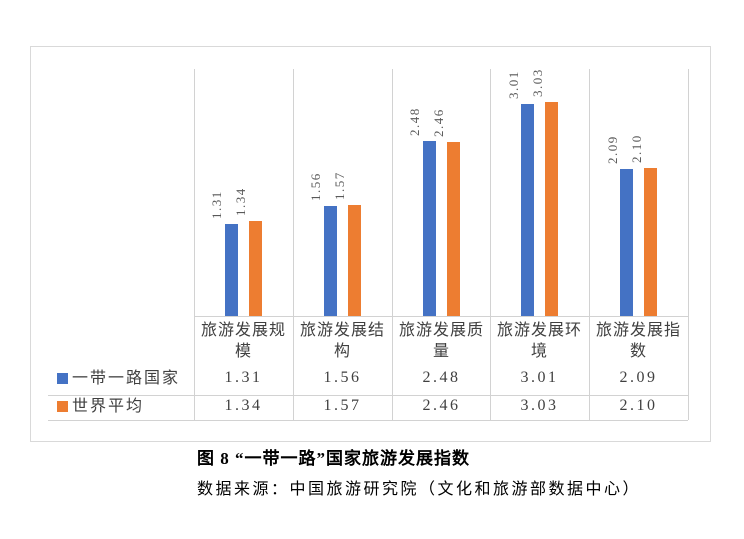  What do you see at coordinates (368, 395) in the screenshot?
I see `table-row-separator-line` at bounding box center [368, 395].